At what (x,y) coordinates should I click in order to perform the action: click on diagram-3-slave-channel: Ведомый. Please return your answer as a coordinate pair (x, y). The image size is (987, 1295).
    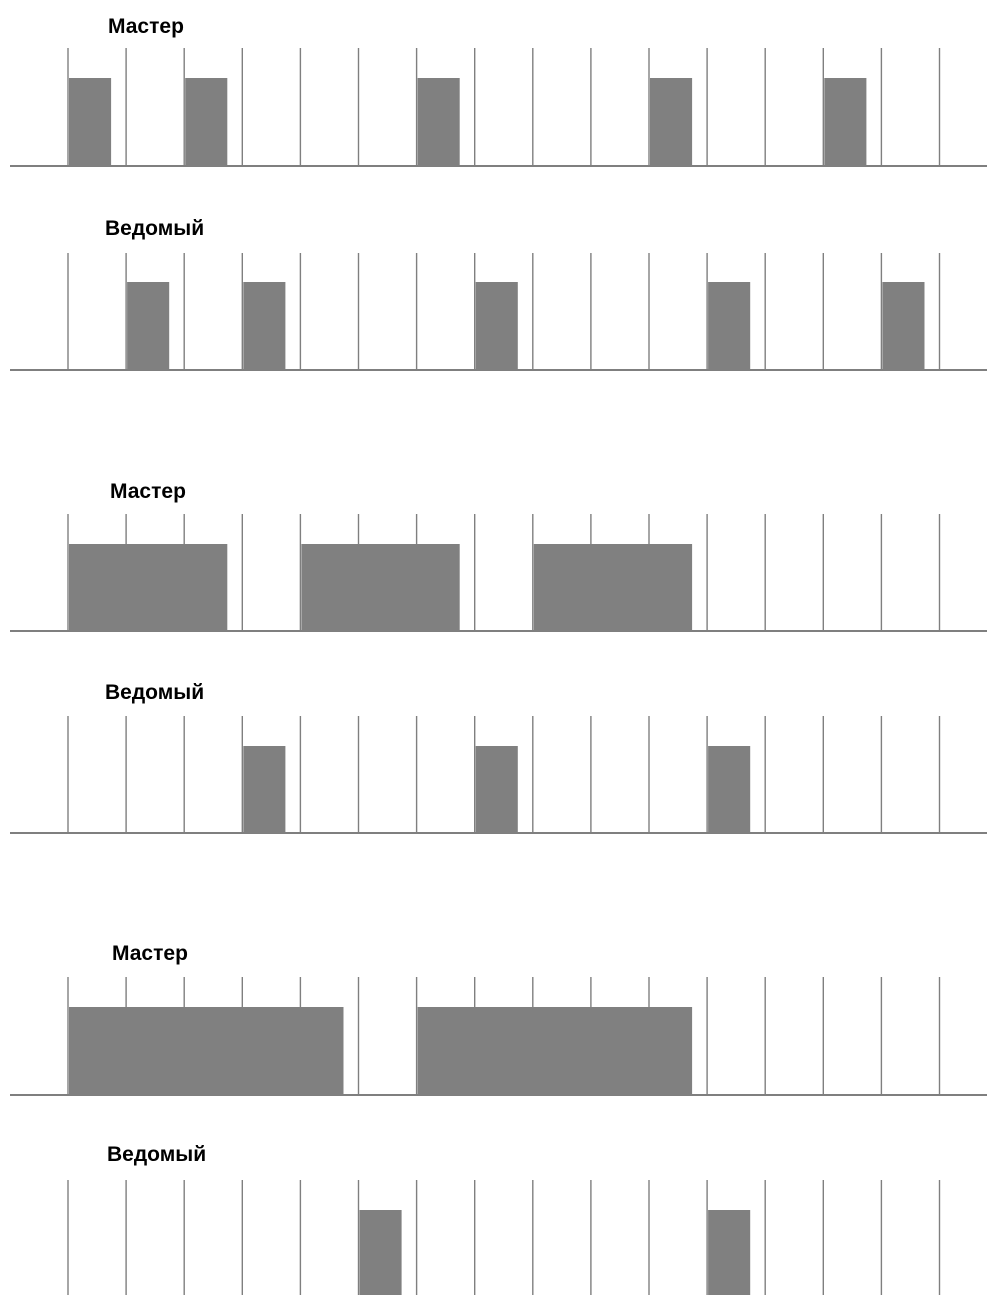
    Looking at the image, I should click on (504, 1219).